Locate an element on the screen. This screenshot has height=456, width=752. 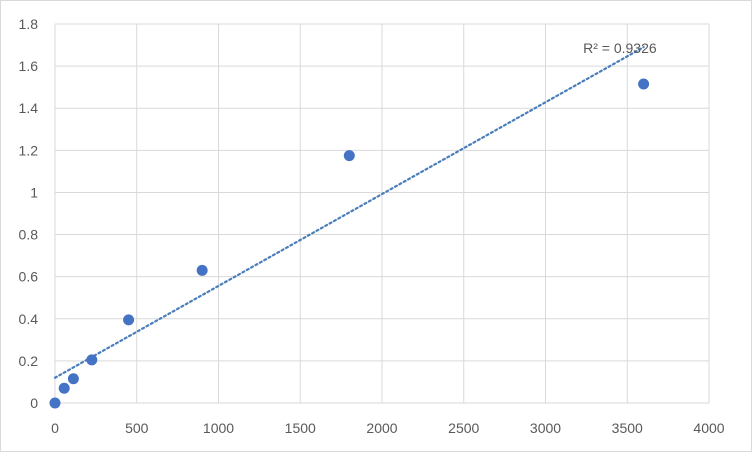
y-tick-label: 0 is located at coordinates (34, 403).